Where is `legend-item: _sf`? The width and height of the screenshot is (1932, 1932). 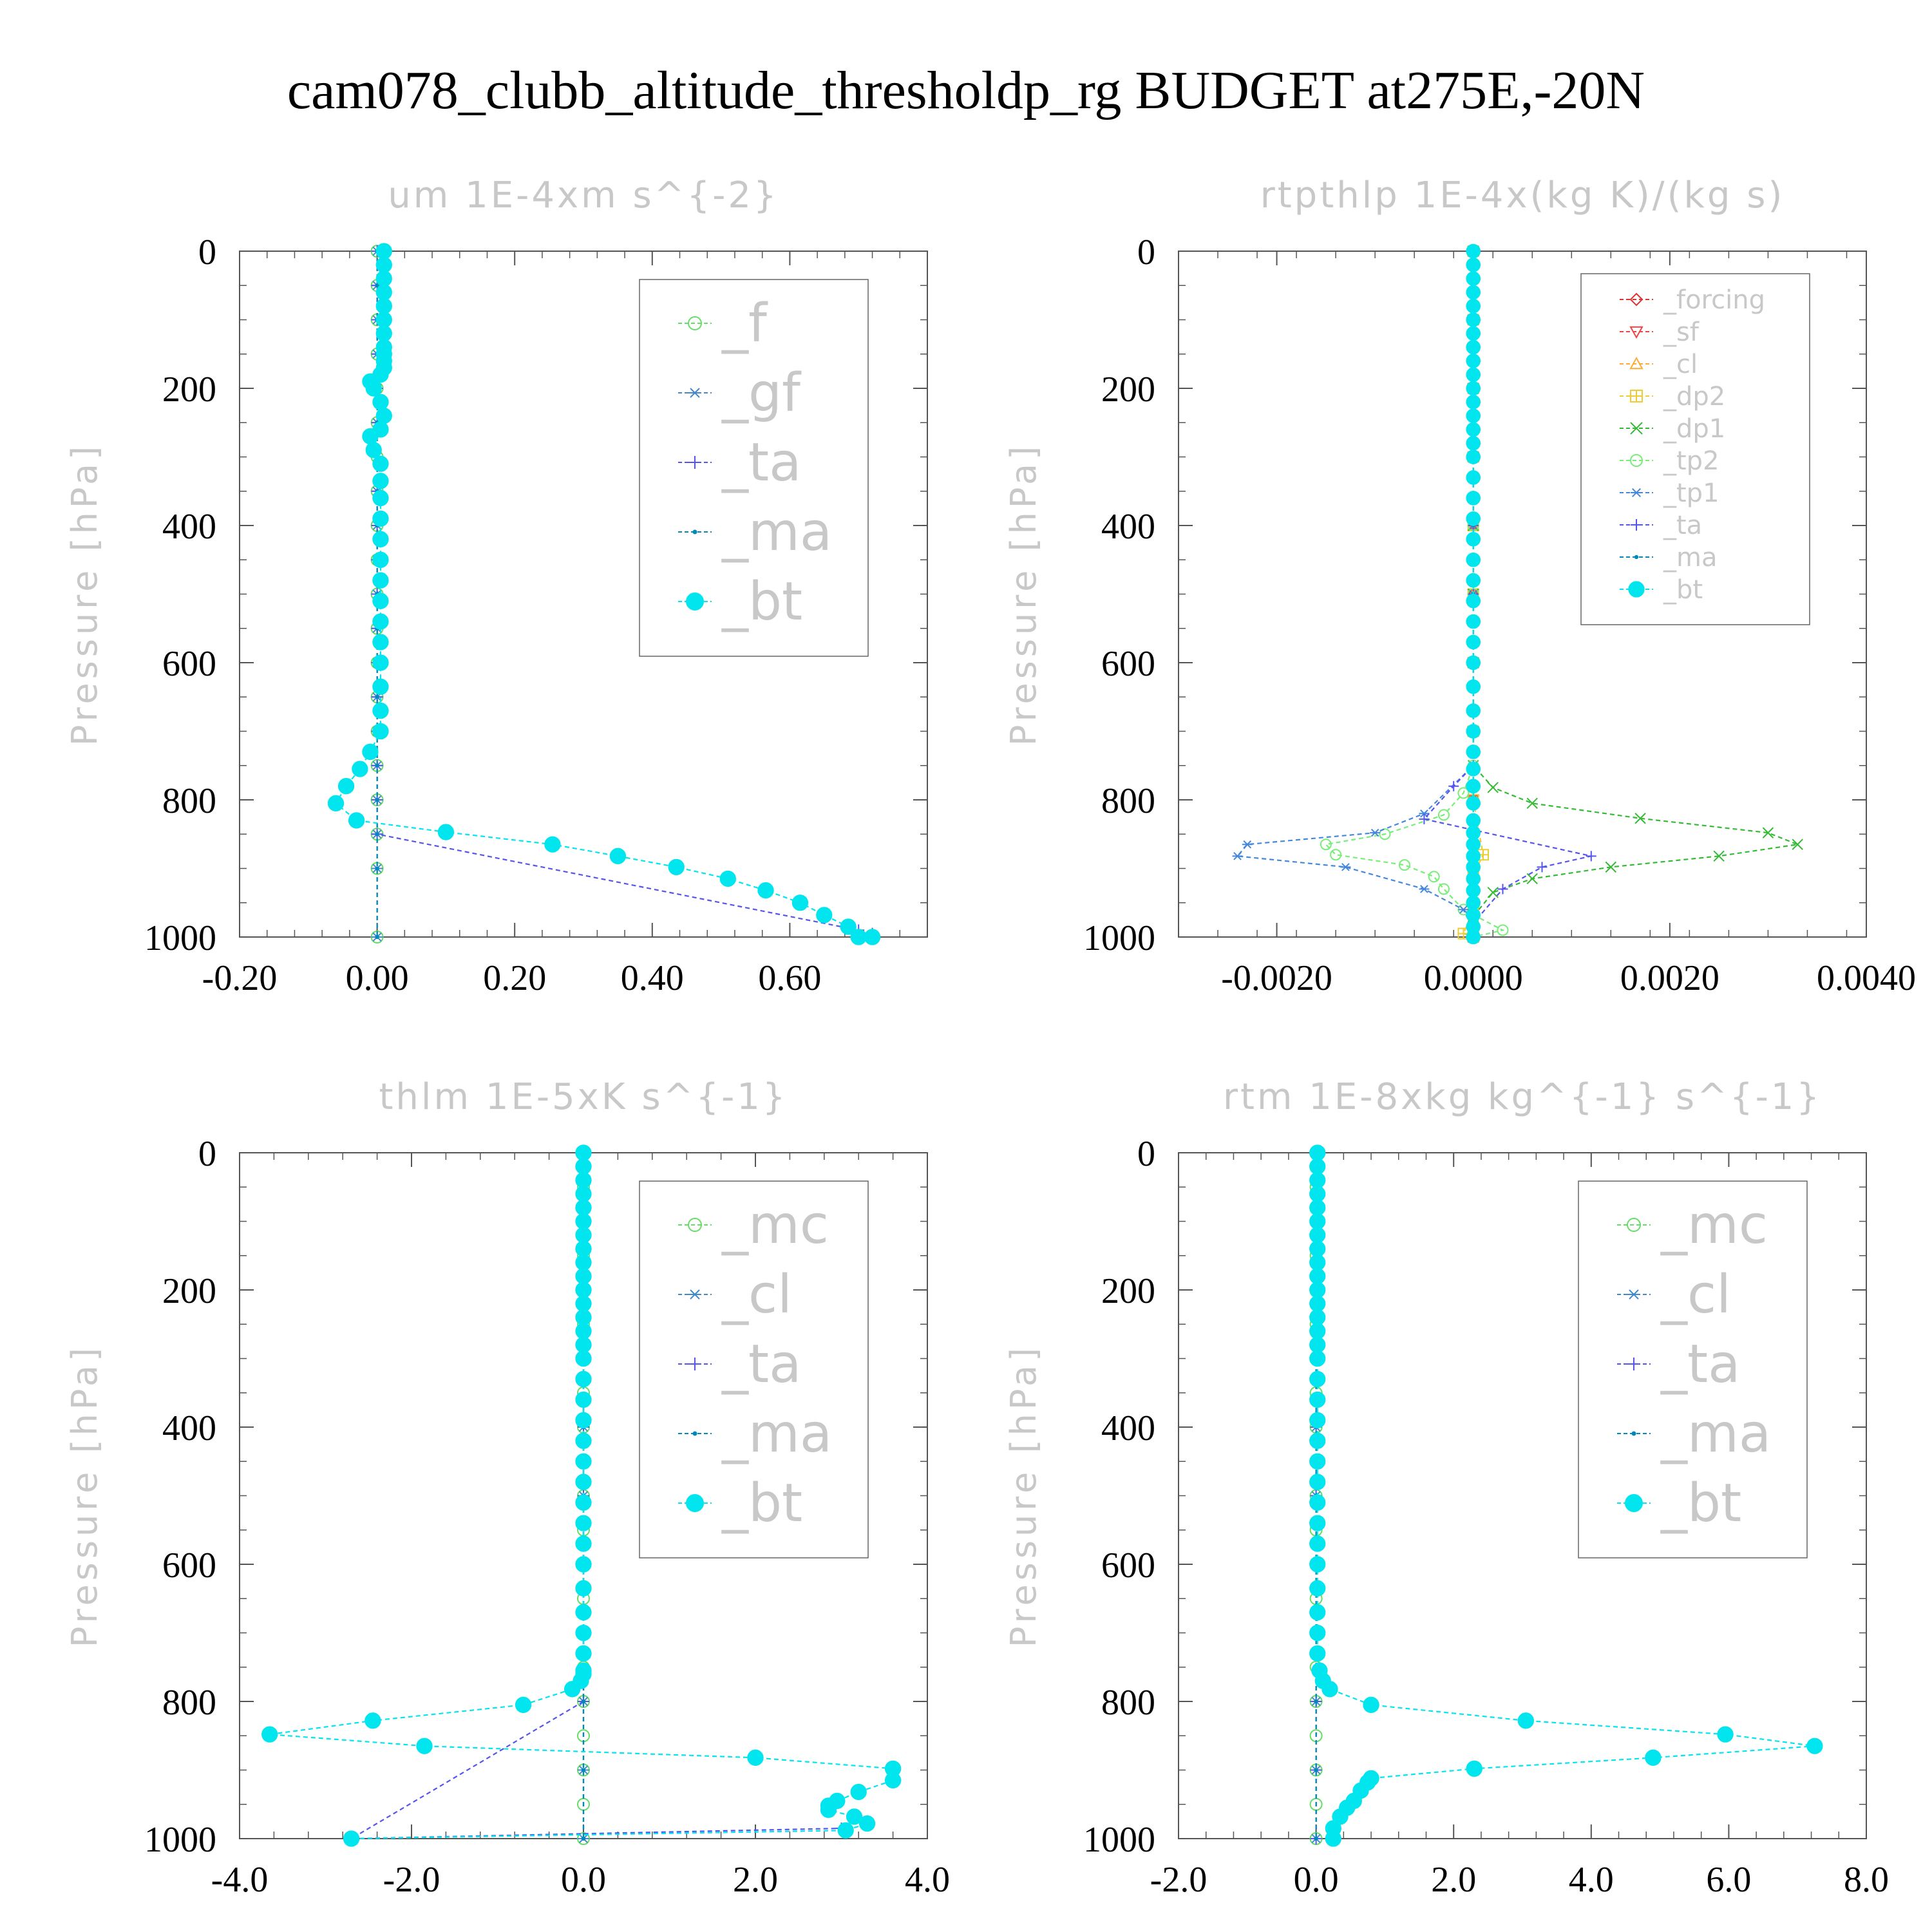 legend-item: _sf is located at coordinates (1660, 332).